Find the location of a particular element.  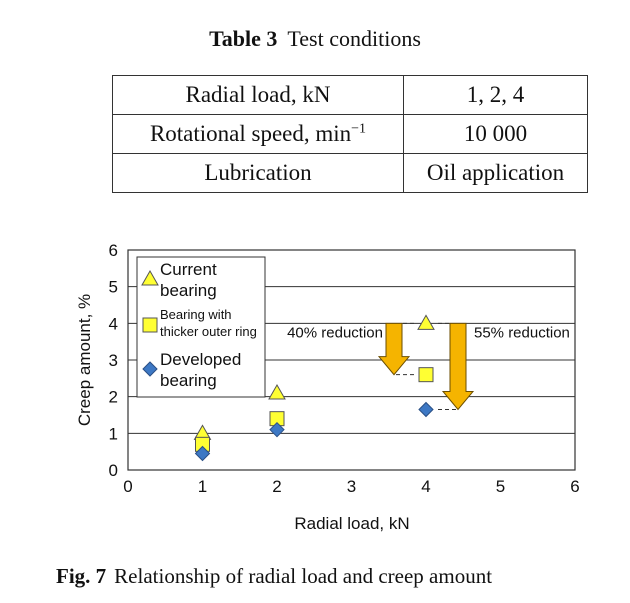

table-row: Radial load, kN 1, 2, 4 is located at coordinates (350, 95).